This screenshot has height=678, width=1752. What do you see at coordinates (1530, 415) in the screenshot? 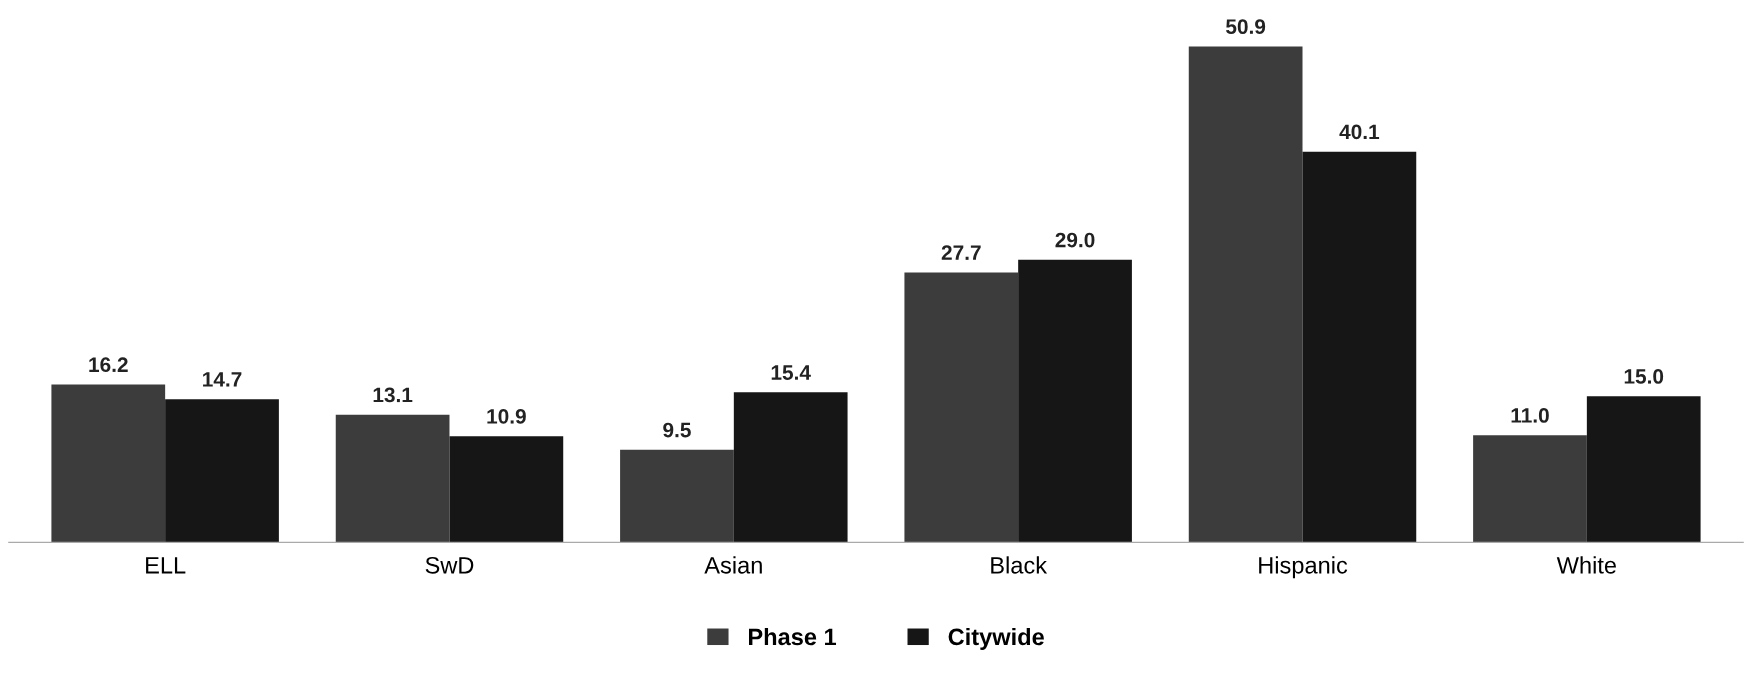
I see `data-label: 11.0` at bounding box center [1530, 415].